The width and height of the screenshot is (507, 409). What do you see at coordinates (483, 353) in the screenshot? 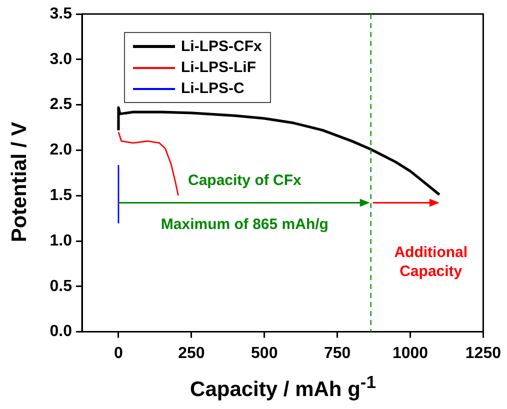
I see `x-tick-label: 1250` at bounding box center [483, 353].